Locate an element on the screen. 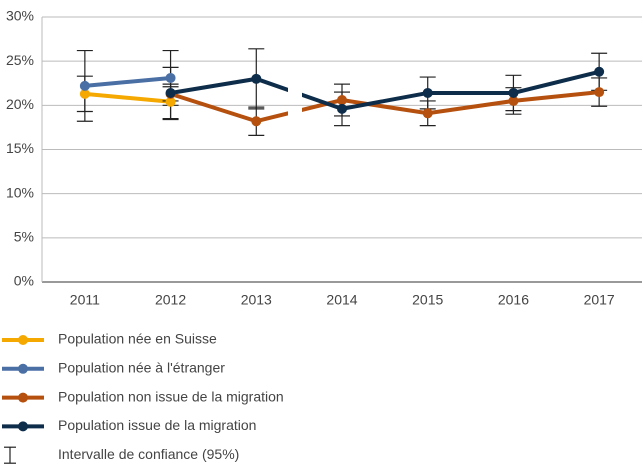 The width and height of the screenshot is (642, 466). legend-label: Population née en Suisse is located at coordinates (137, 339).